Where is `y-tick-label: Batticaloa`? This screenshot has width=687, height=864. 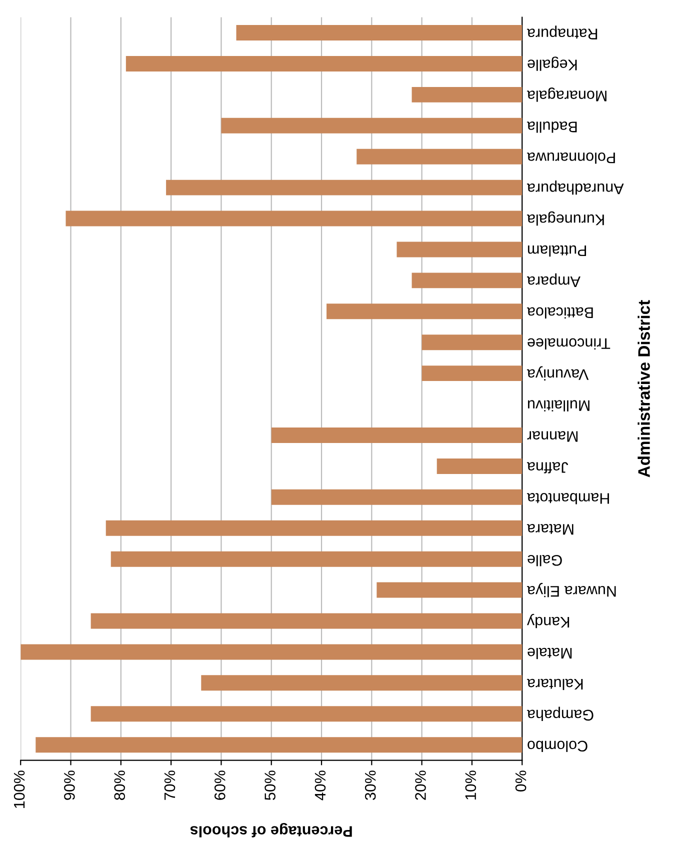 y-tick-label: Batticaloa is located at coordinates (559, 313).